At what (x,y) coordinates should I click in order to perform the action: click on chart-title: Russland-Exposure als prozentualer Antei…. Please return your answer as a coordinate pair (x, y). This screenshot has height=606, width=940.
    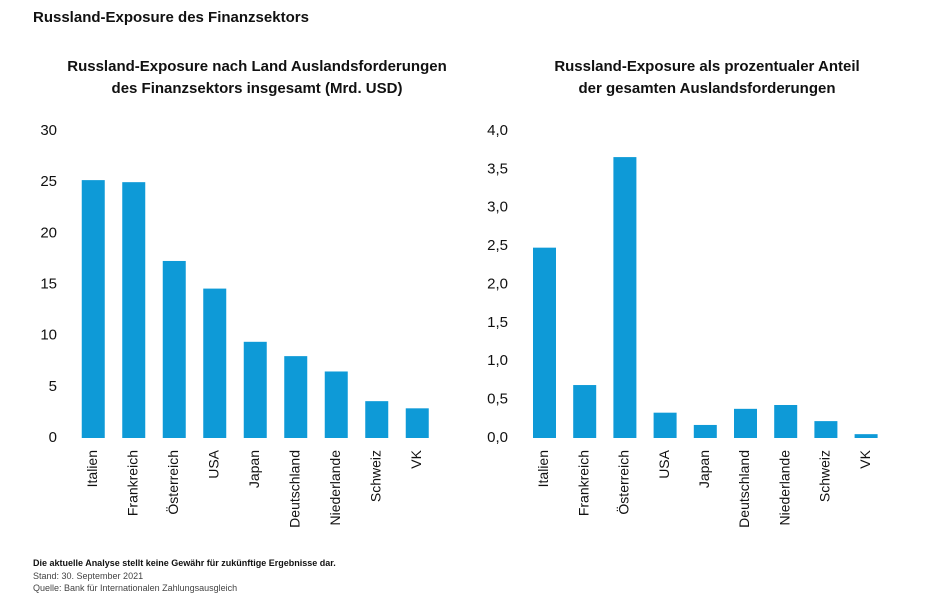
    Looking at the image, I should click on (706, 66).